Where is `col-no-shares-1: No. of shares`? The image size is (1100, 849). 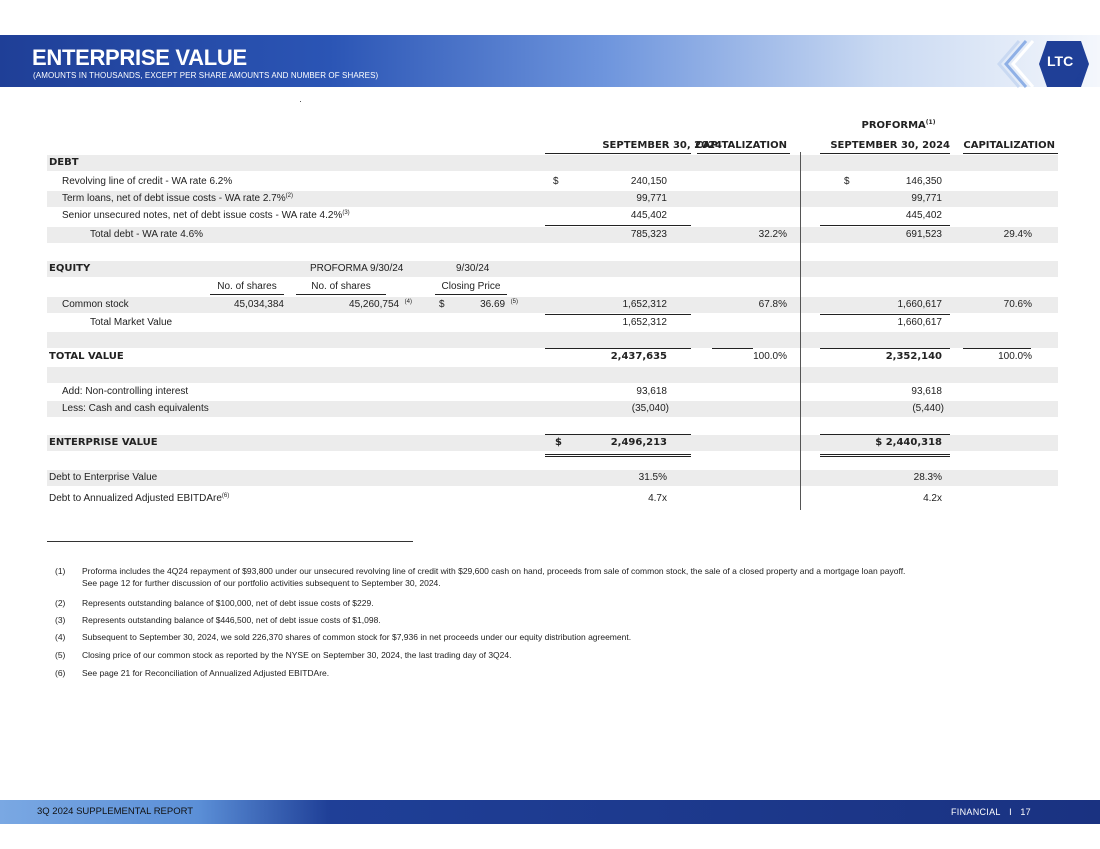
col-no-shares-1: No. of shares is located at coordinates (247, 287).